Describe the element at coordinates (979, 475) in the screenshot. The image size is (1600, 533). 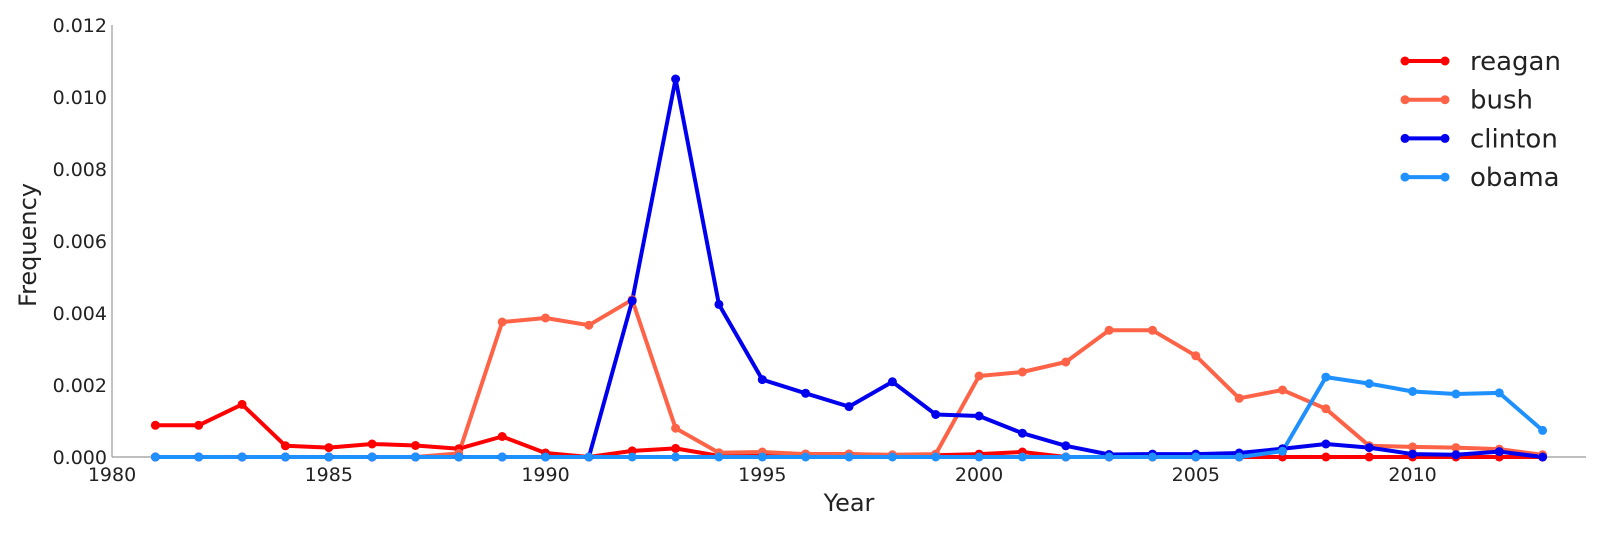
I see `x-tick-label: 2000` at that location.